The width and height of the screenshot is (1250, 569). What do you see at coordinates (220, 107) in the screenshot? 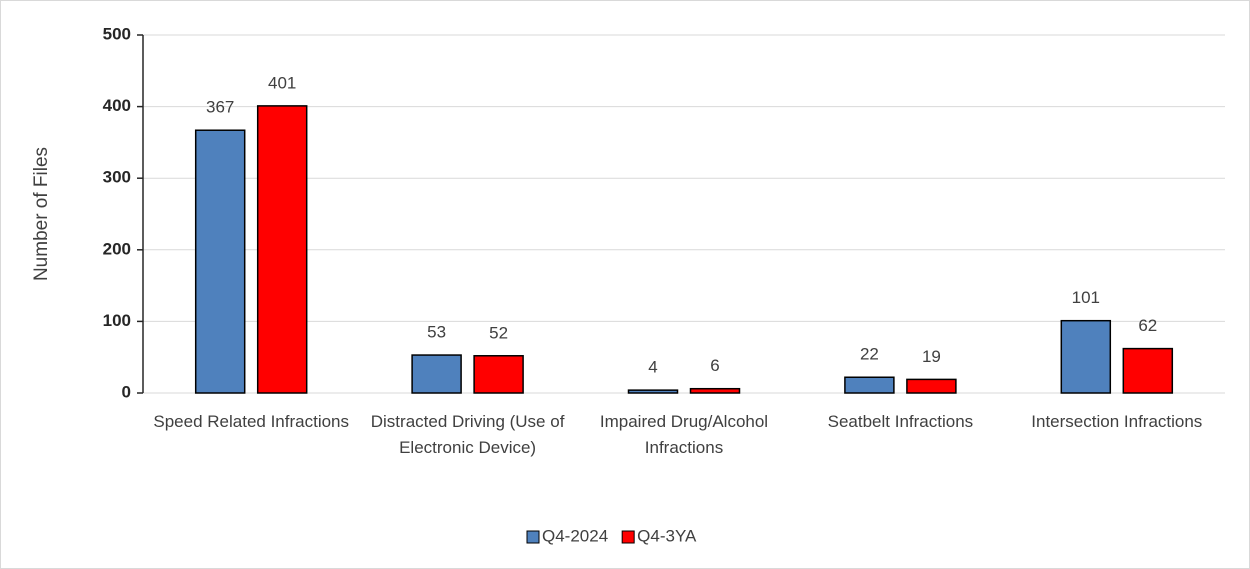
I see `data-label: 367` at bounding box center [220, 107].